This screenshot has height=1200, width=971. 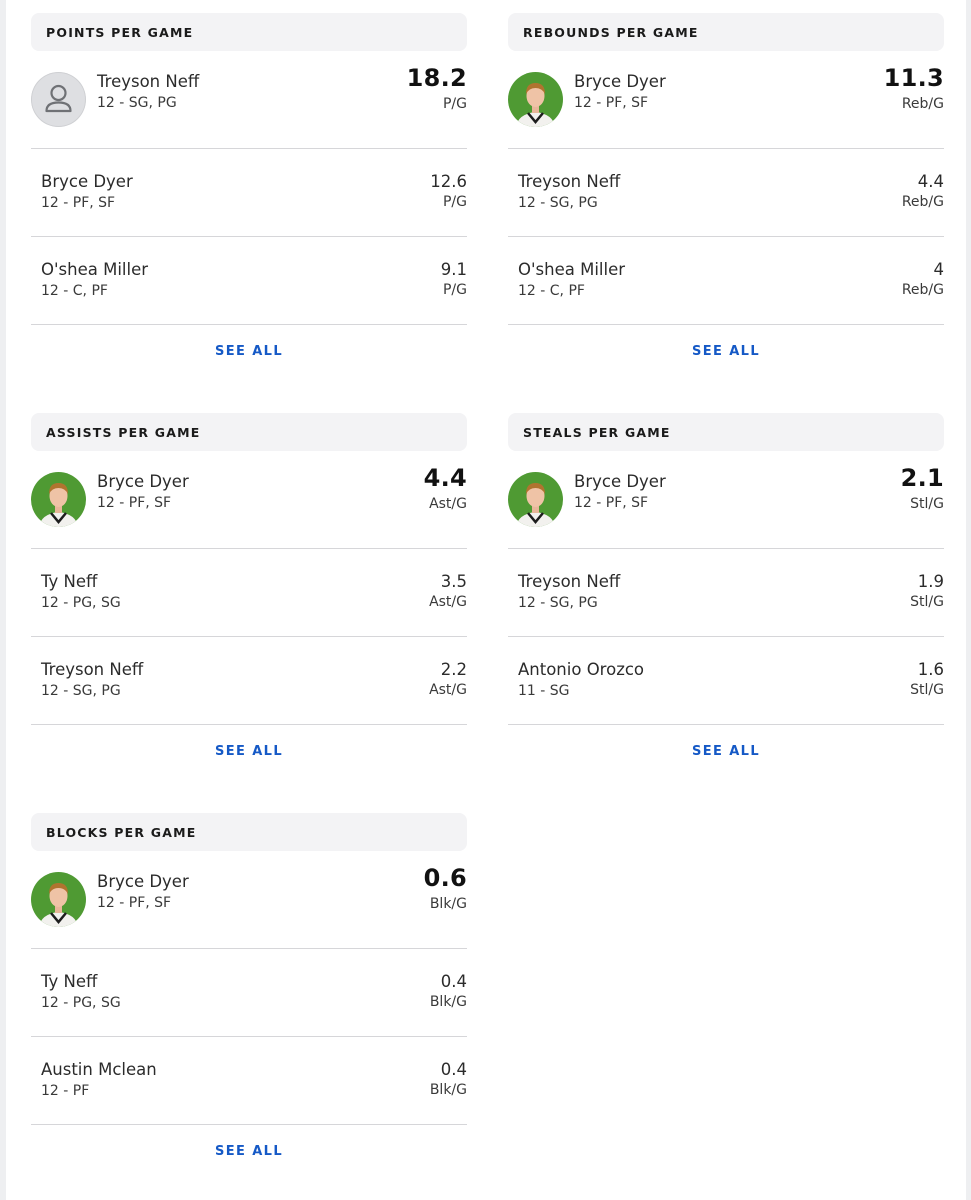 I want to click on list-item: O'shea Miller 12 - C, PF 9.1 P/G, so click(x=249, y=281).